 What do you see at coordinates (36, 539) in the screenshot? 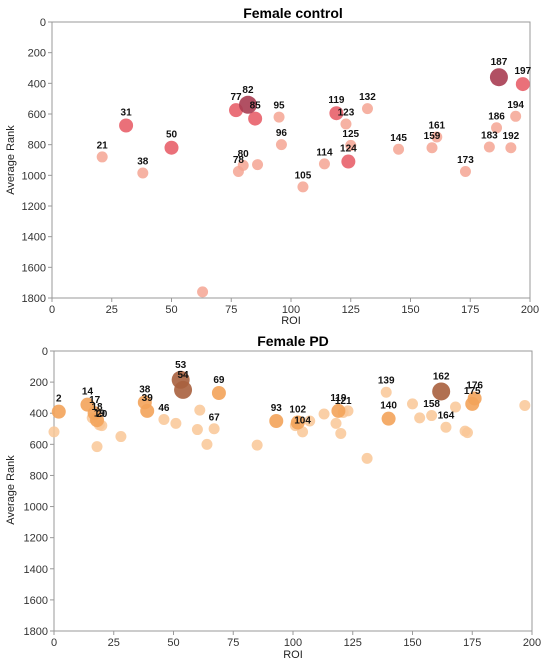
I see `y-tick-label: 1200` at bounding box center [36, 539].